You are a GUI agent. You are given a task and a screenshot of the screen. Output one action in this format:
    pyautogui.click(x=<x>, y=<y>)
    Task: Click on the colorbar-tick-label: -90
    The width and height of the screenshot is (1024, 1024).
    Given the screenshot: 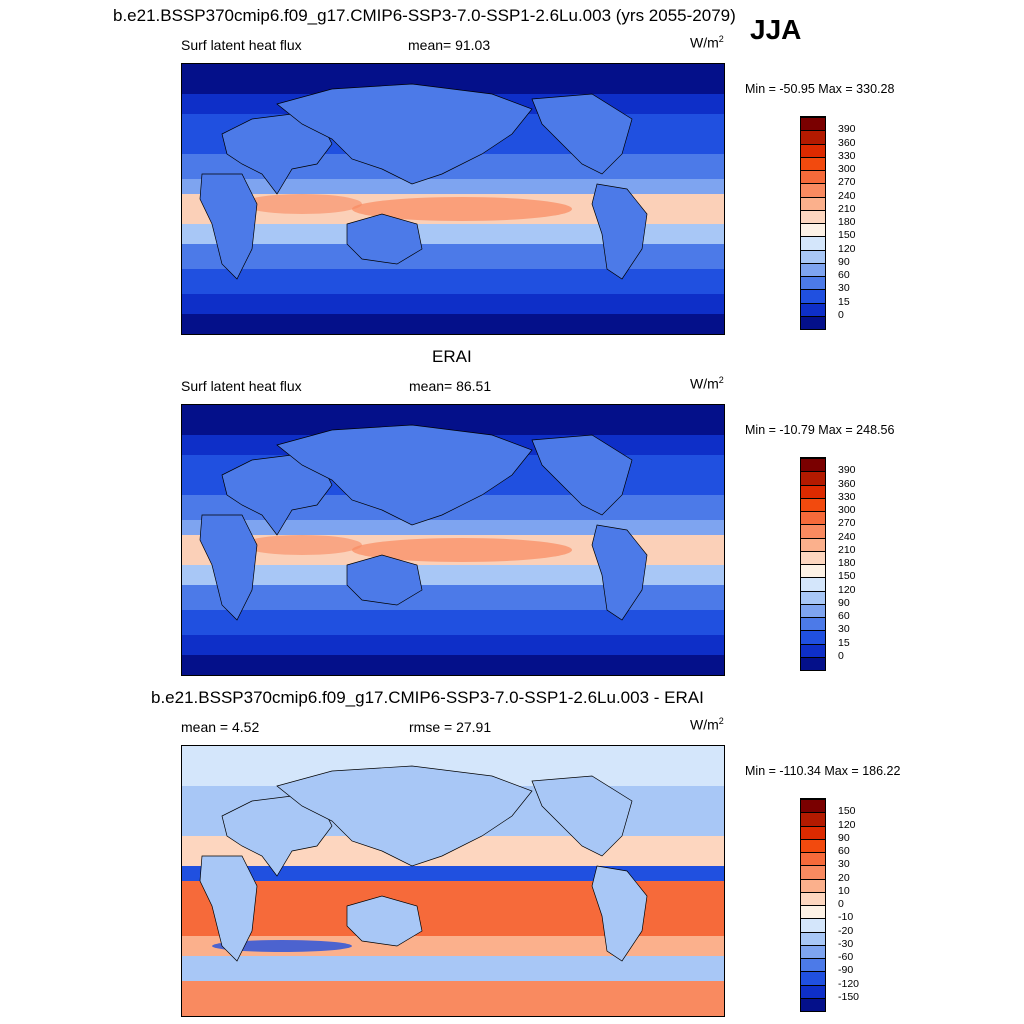 What is the action you would take?
    pyautogui.click(x=846, y=970)
    